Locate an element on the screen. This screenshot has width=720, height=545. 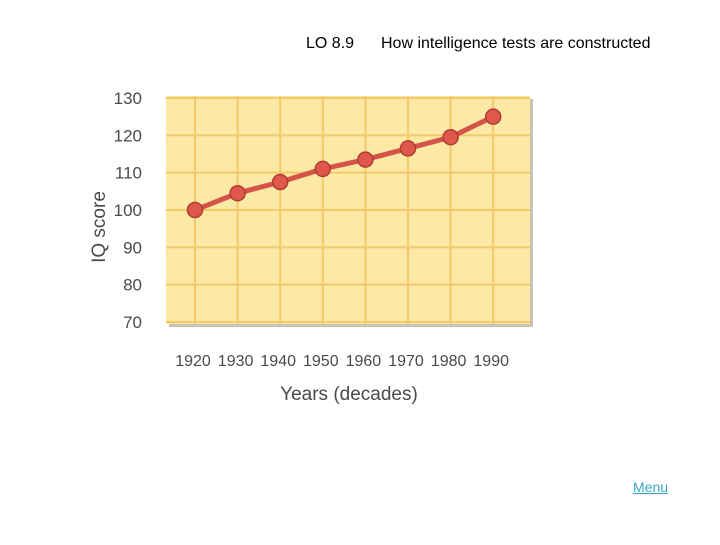
y-tick-label: 130 is located at coordinates (128, 98).